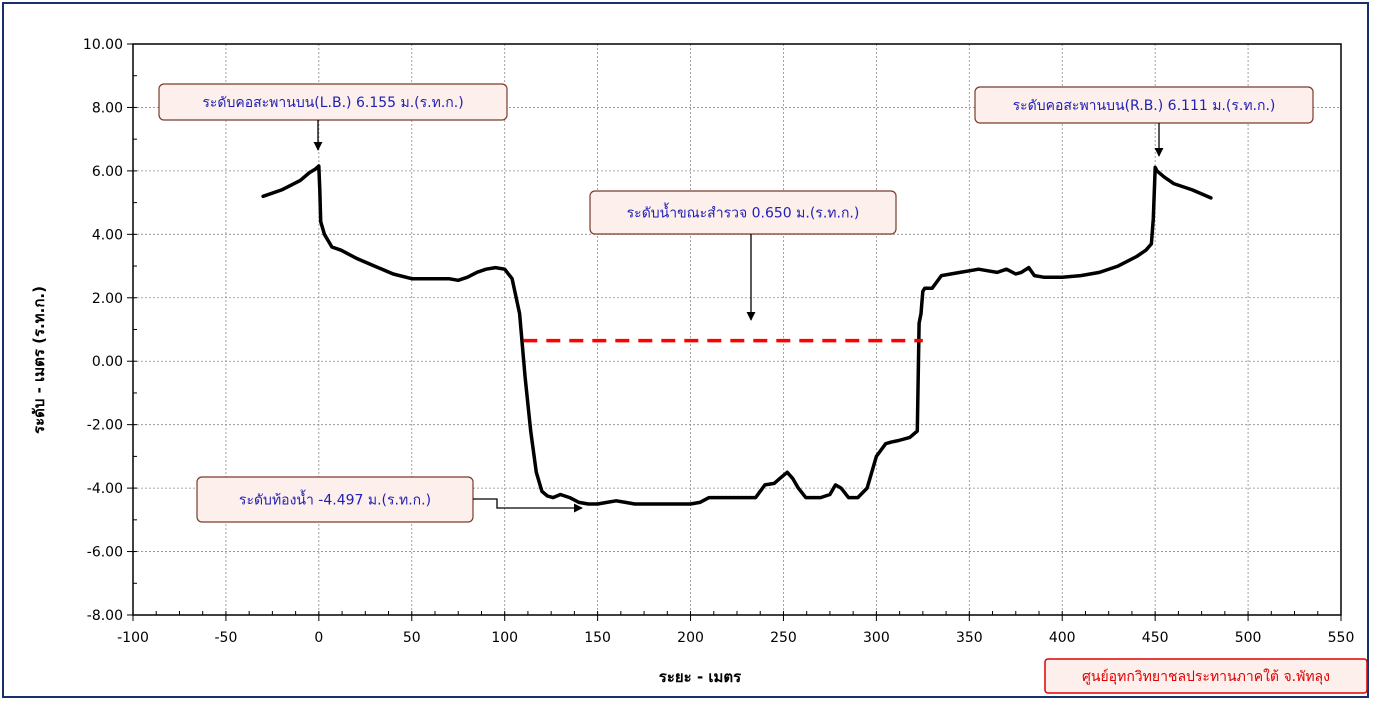 The width and height of the screenshot is (1375, 704). Describe the element at coordinates (107, 172) in the screenshot. I see `y-tick-label: 6.00` at that location.